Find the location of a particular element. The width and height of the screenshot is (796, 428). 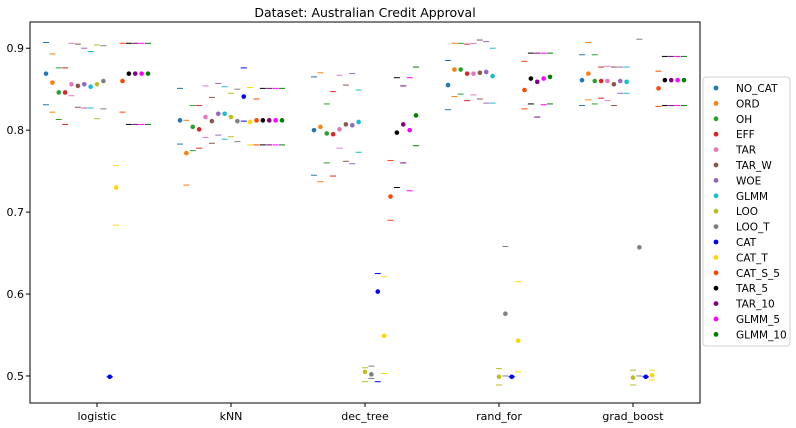

legend-label: GLMM_10 is located at coordinates (761, 335).